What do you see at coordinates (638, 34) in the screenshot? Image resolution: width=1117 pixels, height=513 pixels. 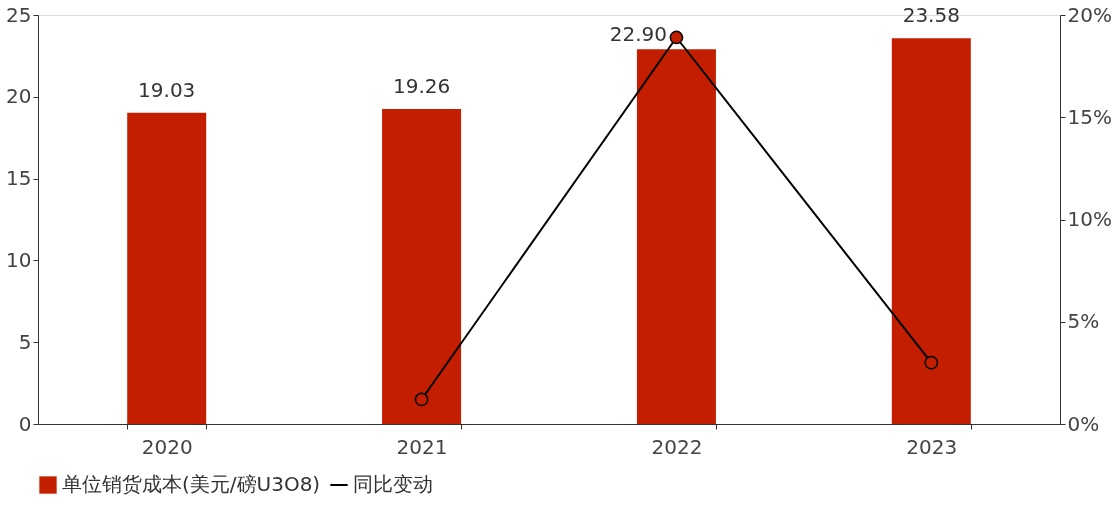 I see `data-label: 22.90` at bounding box center [638, 34].